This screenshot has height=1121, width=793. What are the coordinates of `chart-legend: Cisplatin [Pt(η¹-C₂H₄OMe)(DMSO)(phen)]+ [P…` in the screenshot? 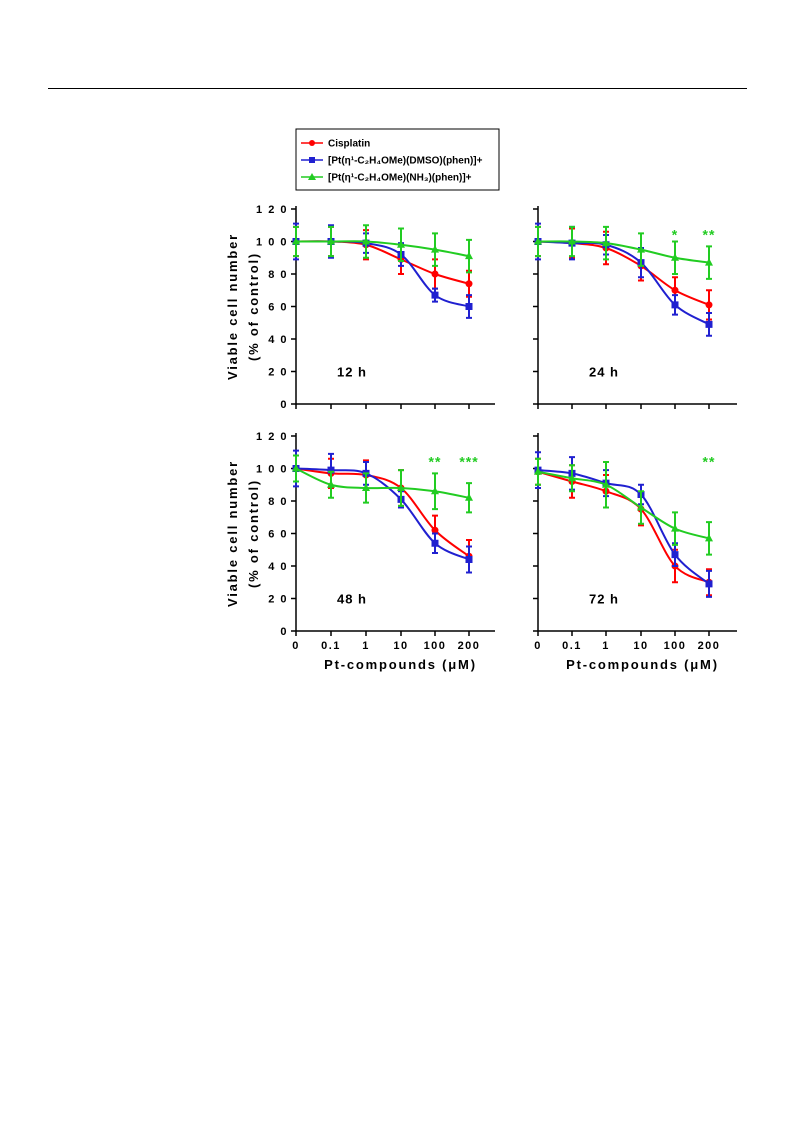 It's located at (397, 159).